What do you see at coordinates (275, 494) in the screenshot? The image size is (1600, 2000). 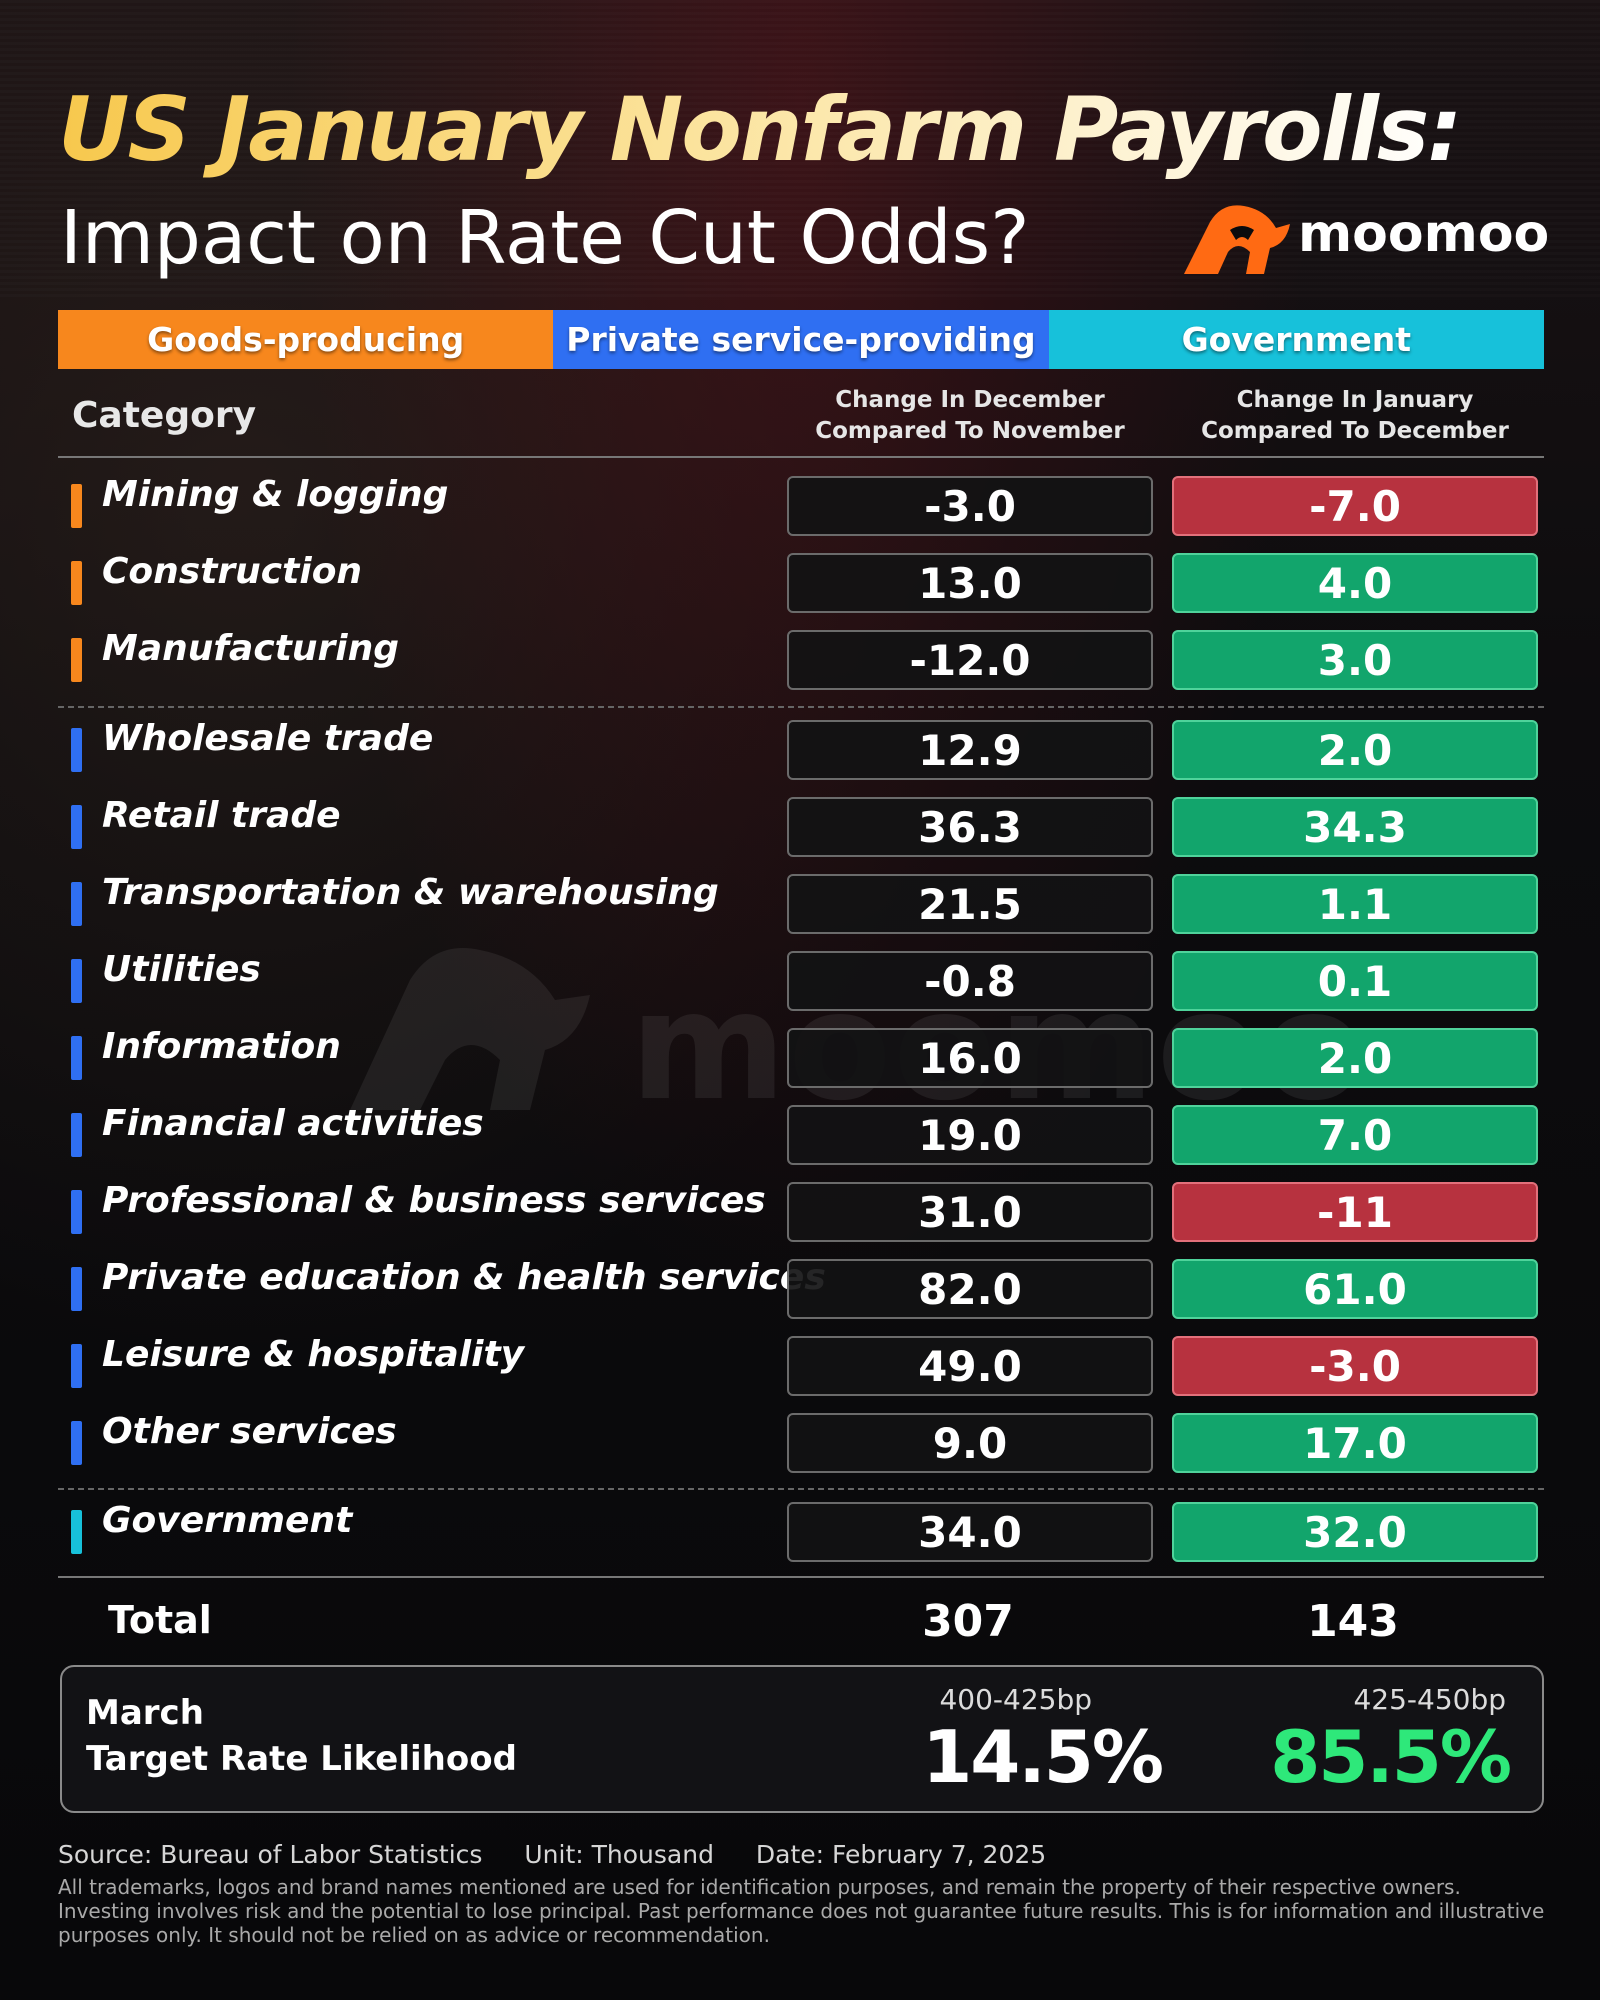 I see `category-label-mining-logging: Mining & logging` at bounding box center [275, 494].